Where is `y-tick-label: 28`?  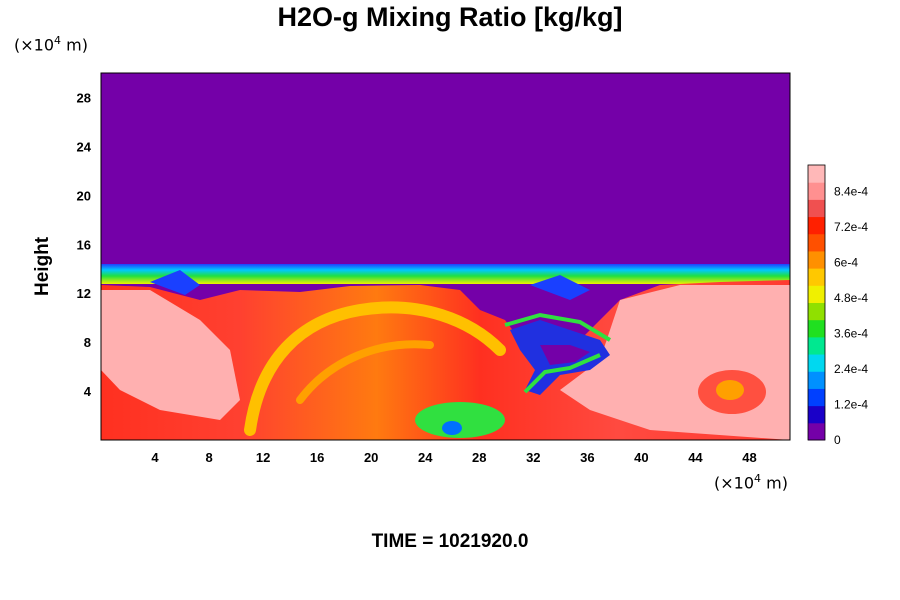
y-tick-label: 28 is located at coordinates (84, 97).